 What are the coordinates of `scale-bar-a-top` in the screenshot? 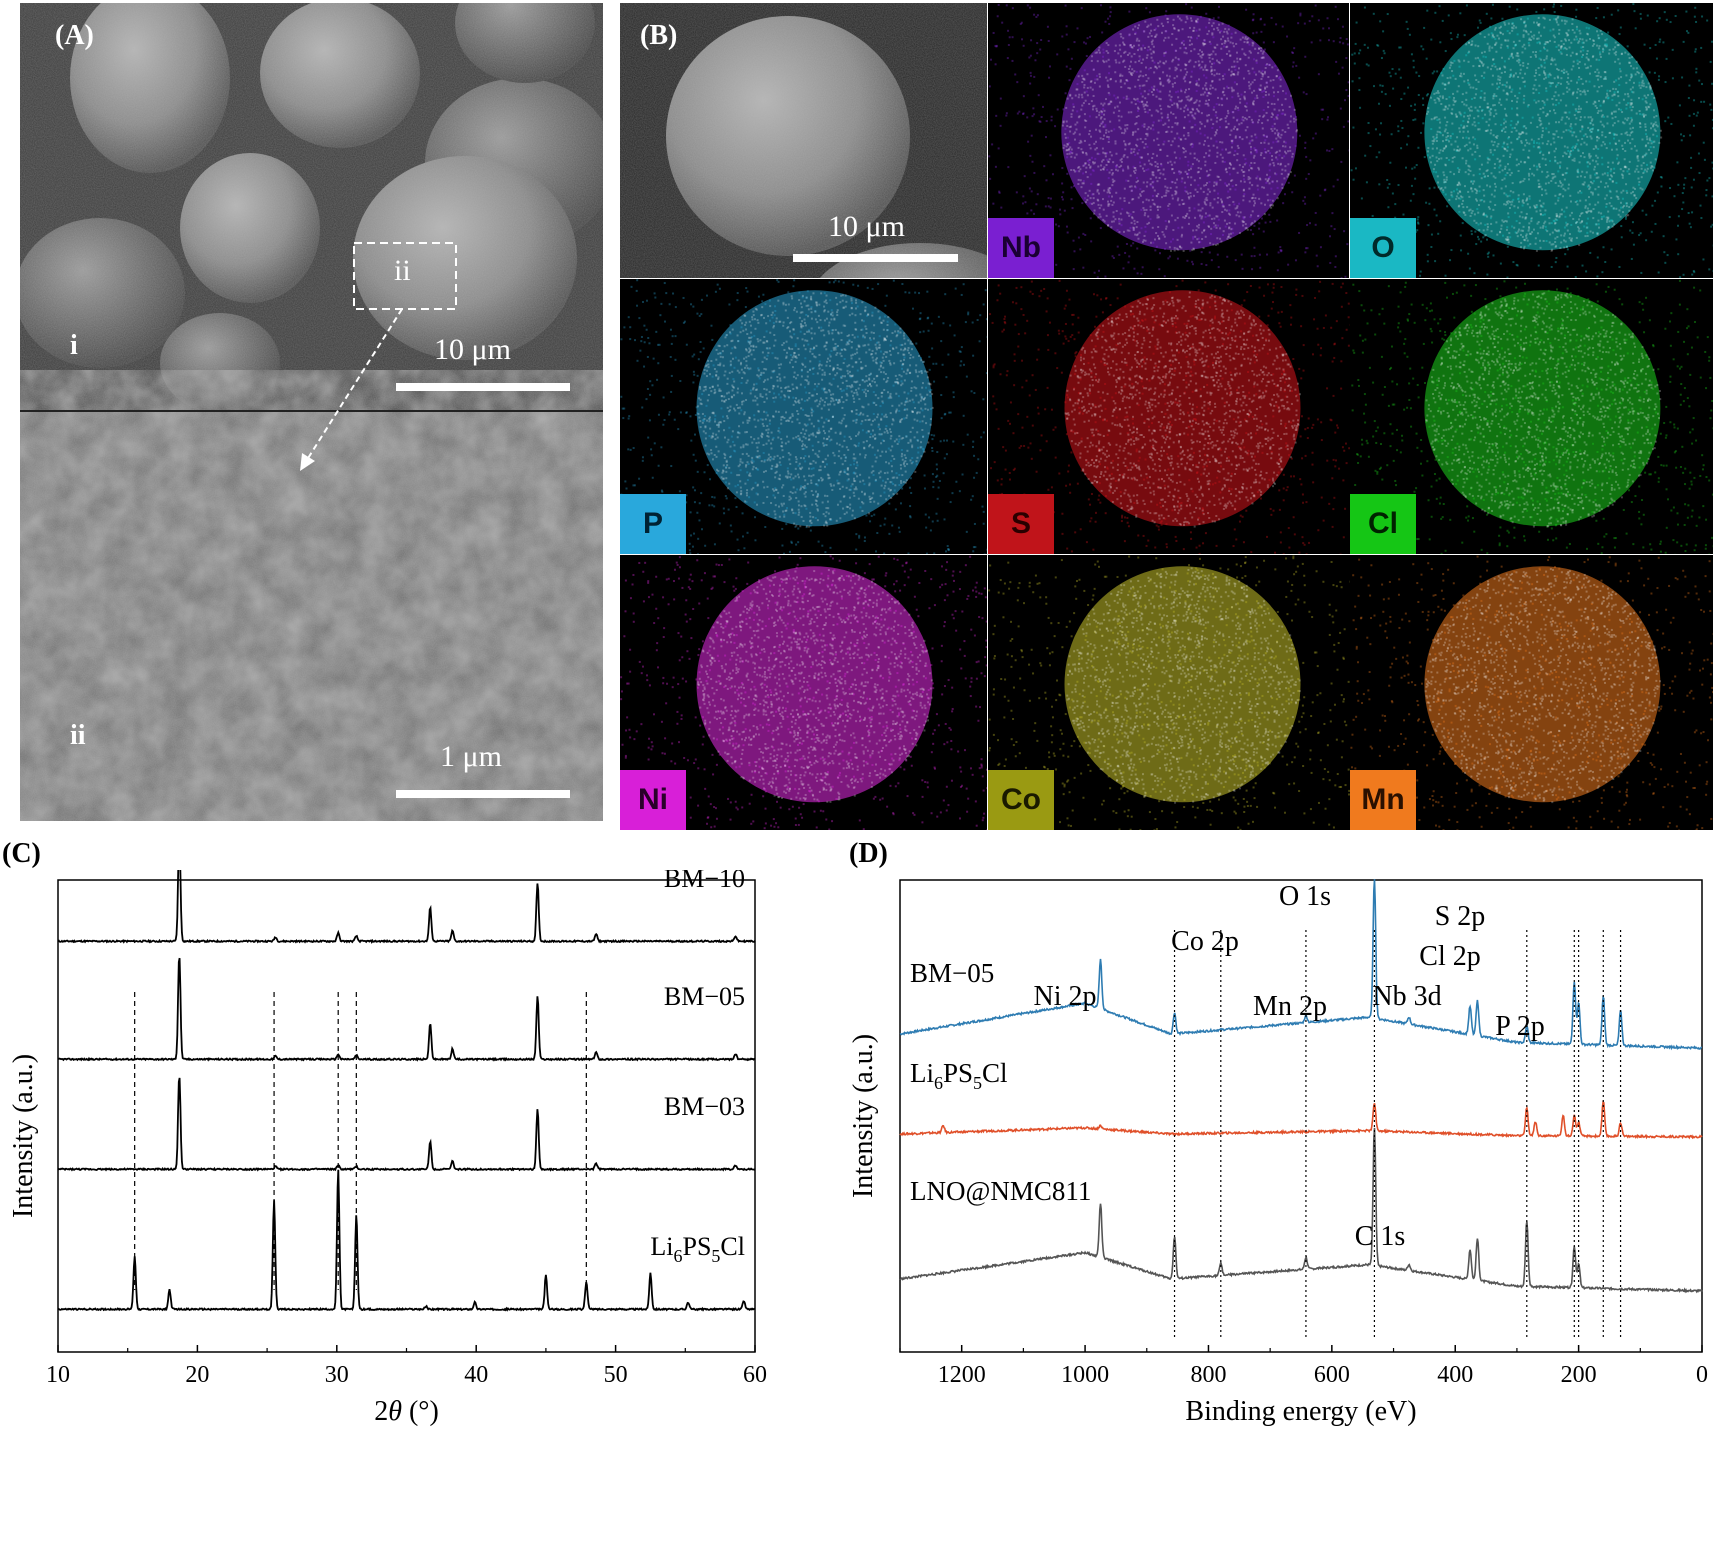 It's located at (483, 387).